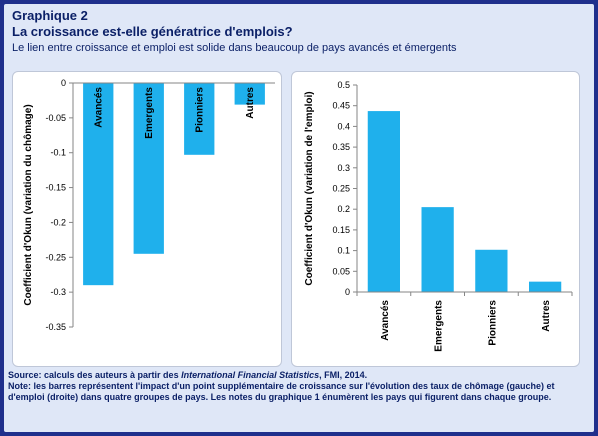 The image size is (598, 436). I want to click on left-y-tick-label: -0.15, so click(55, 188).